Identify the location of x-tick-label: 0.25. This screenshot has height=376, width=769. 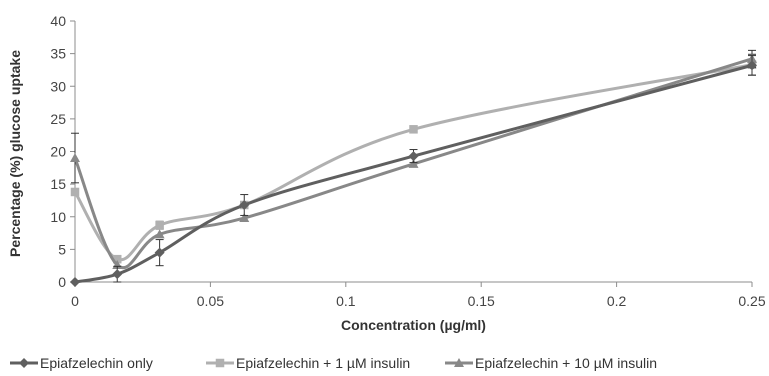
(751, 301).